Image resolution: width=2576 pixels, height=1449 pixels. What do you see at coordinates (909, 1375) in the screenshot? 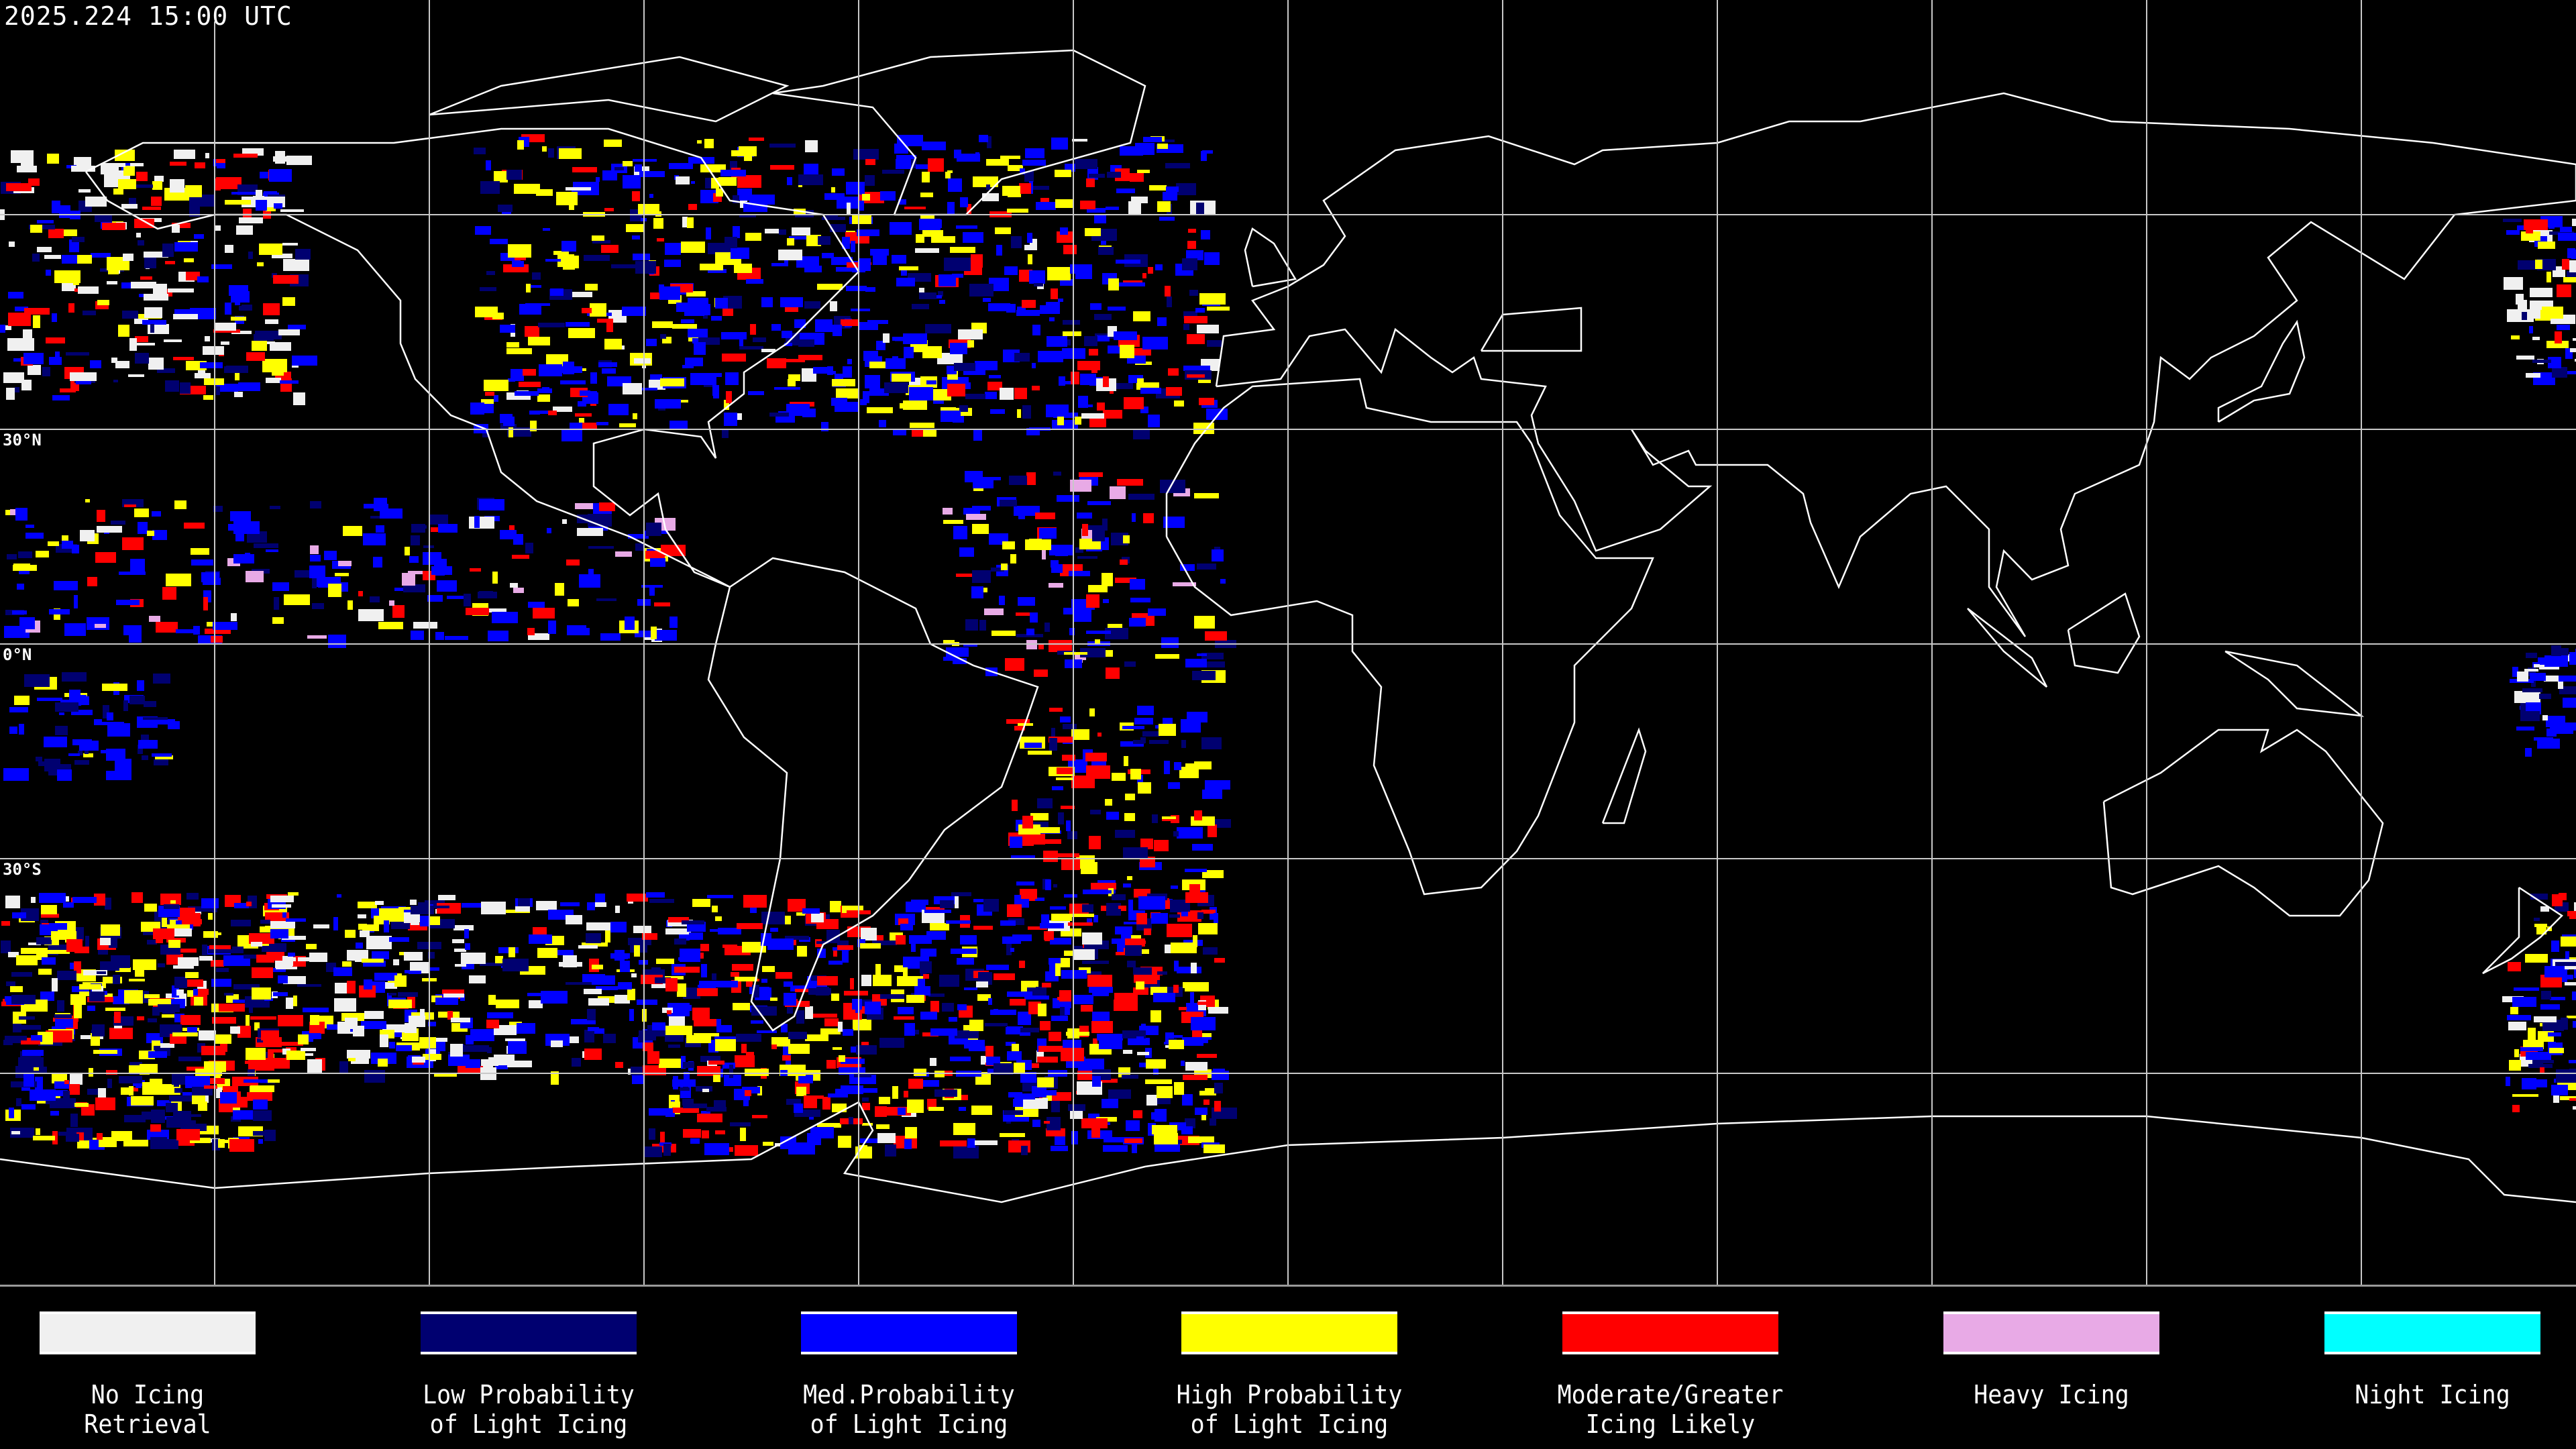
I see `legend-item-med-probability: Med.Probability of Light Icing` at bounding box center [909, 1375].